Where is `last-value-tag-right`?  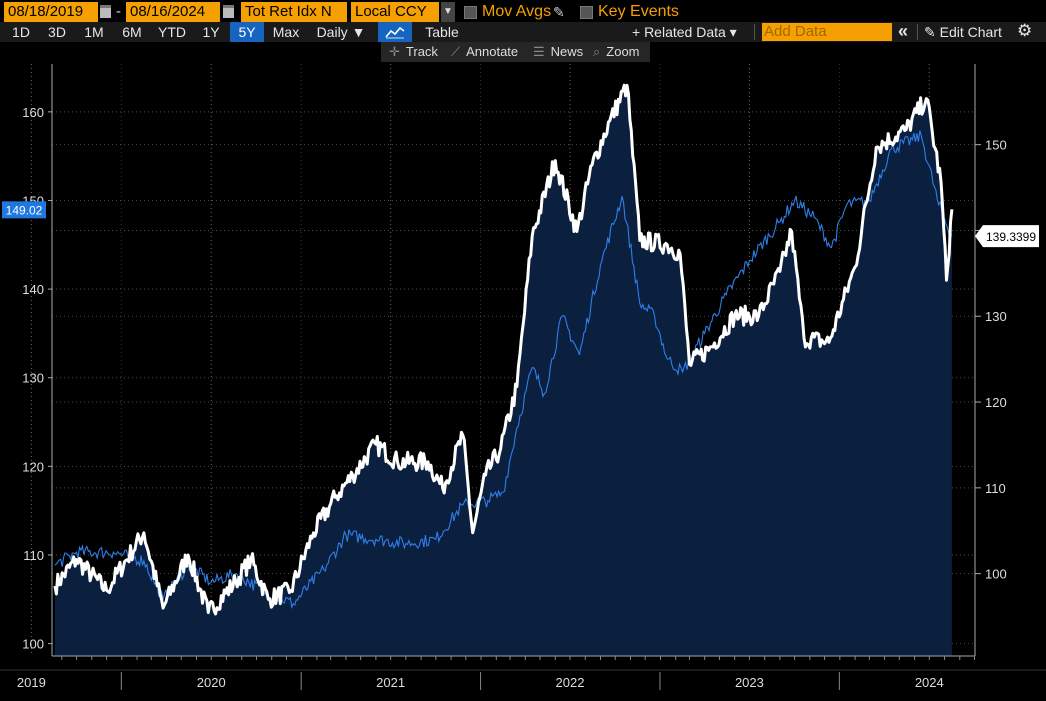
last-value-tag-right is located at coordinates (1007, 236).